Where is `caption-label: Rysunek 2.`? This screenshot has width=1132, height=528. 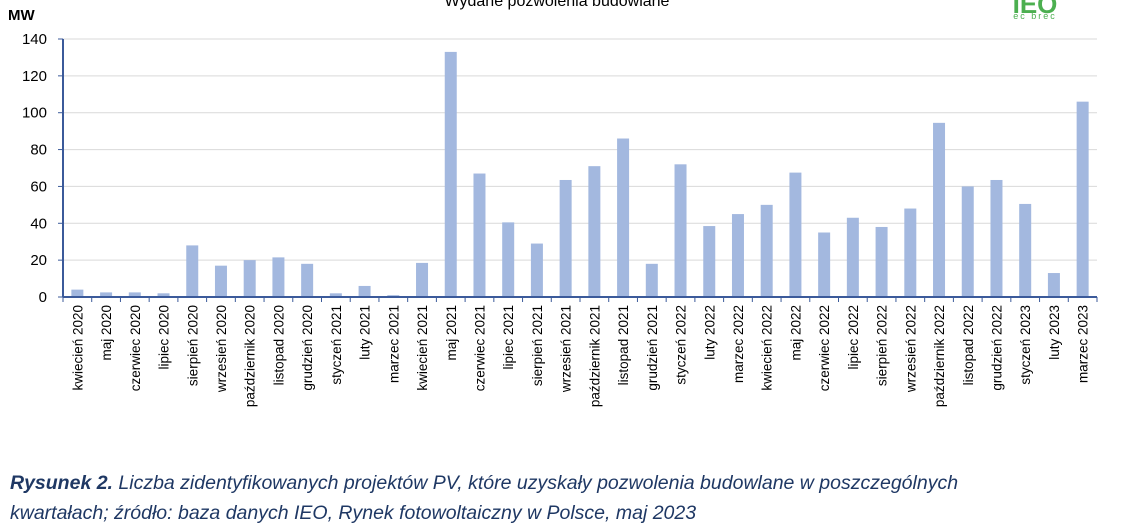
caption-label: Rysunek 2. is located at coordinates (61, 483).